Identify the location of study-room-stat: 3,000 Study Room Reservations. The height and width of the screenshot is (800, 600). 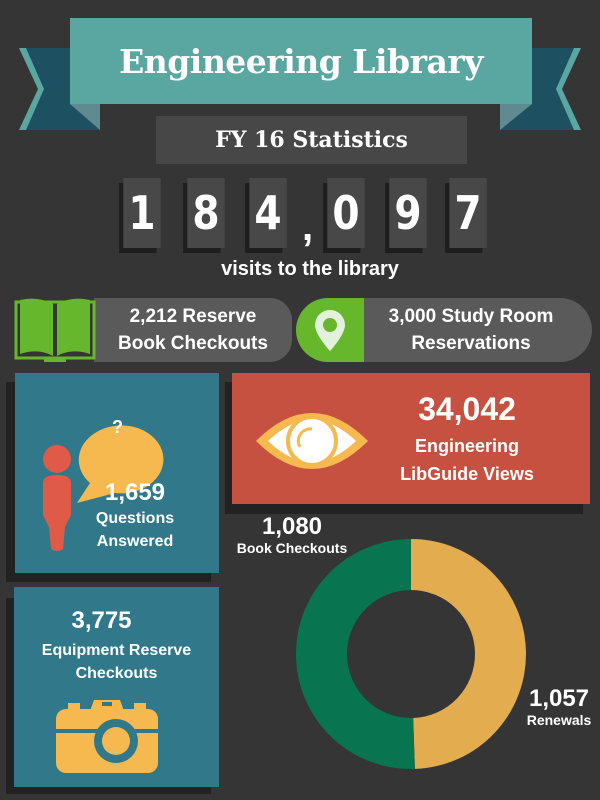
(471, 330).